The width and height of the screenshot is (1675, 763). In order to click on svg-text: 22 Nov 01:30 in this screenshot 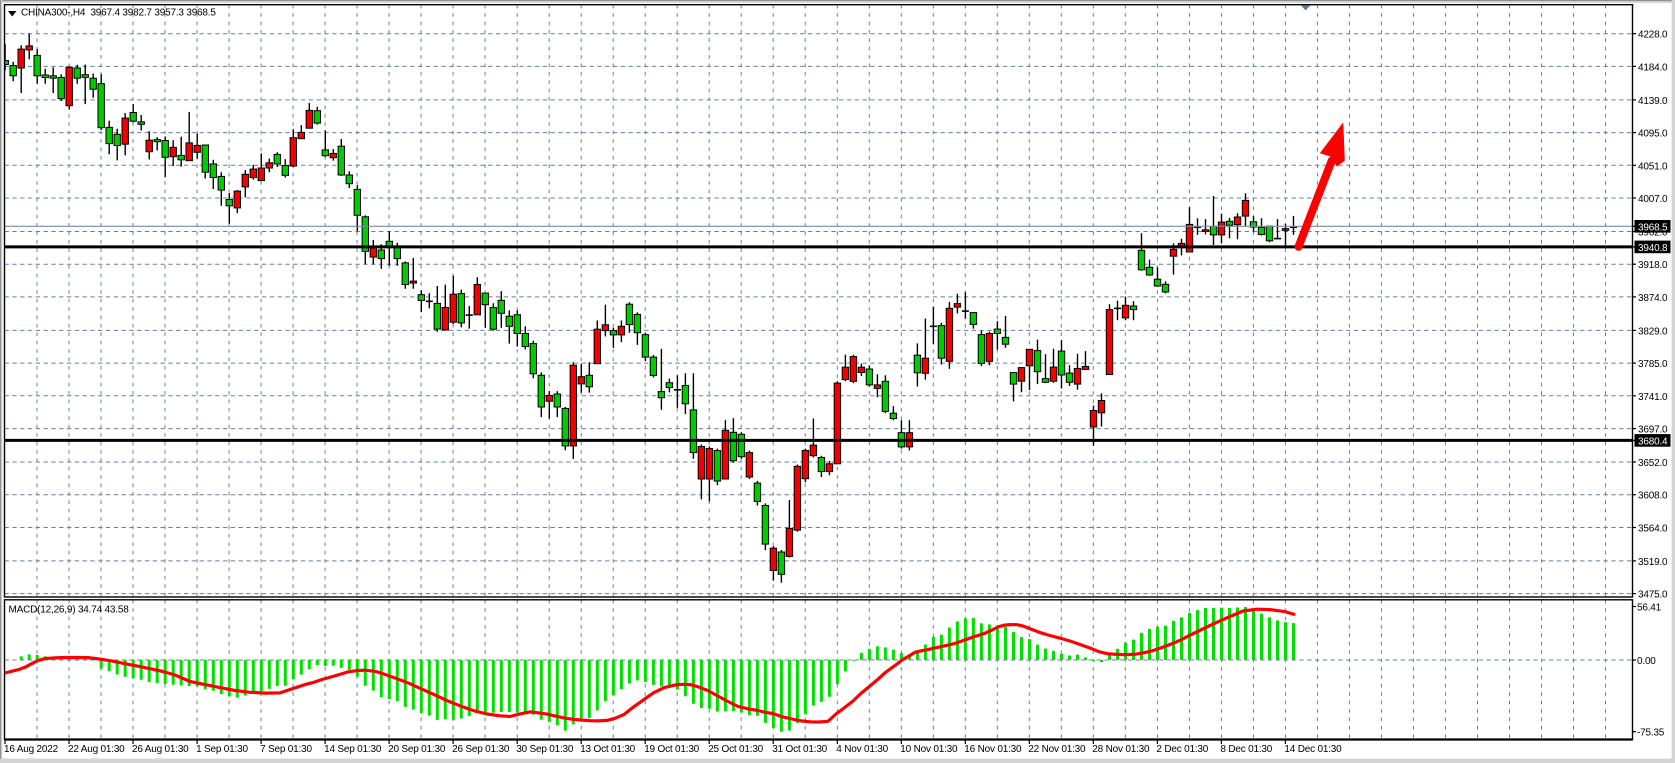, I will do `click(1057, 749)`.